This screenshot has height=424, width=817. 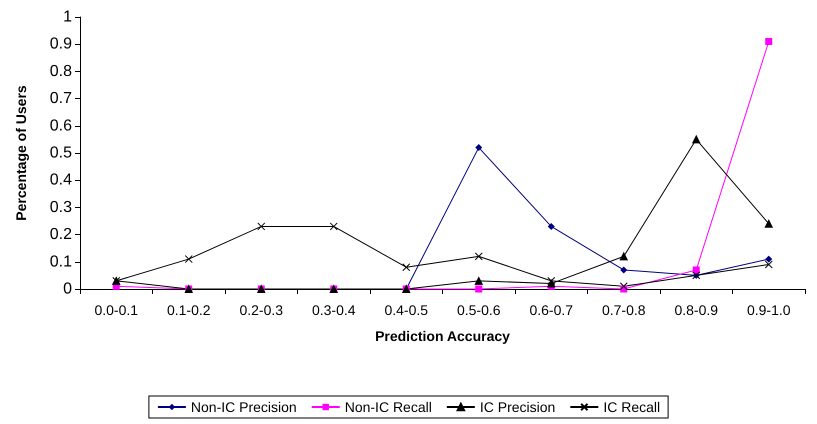 What do you see at coordinates (61, 153) in the screenshot?
I see `y-tick-label: 0.5` at bounding box center [61, 153].